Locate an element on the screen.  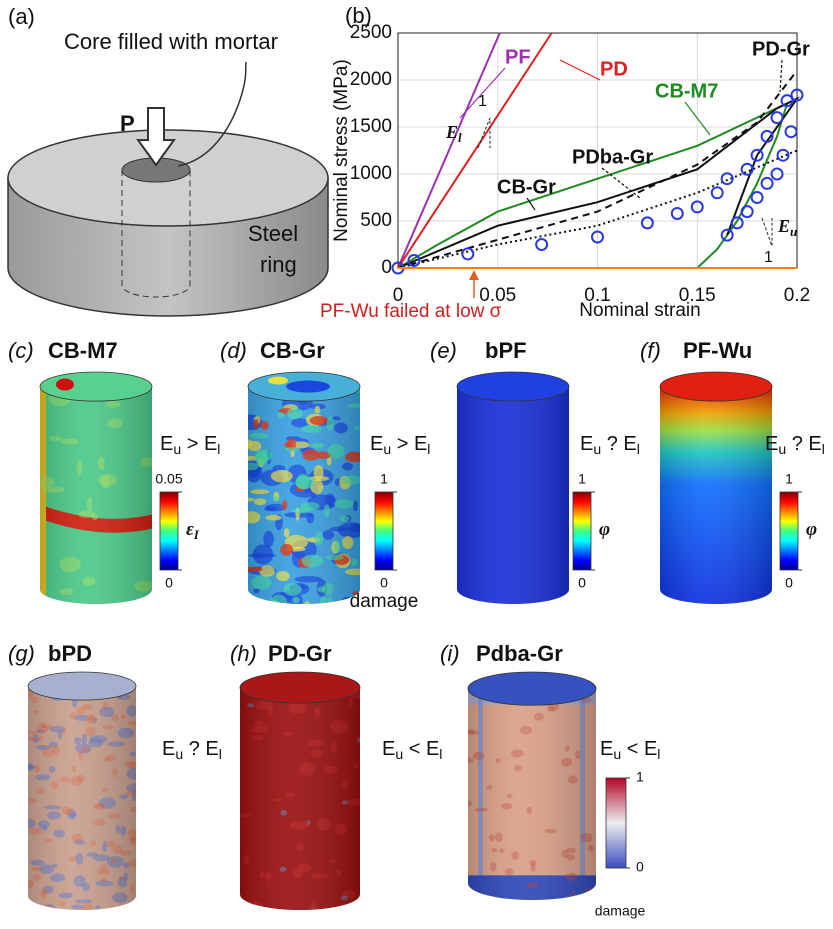
x-tick-label: 0 is located at coordinates (398, 295).